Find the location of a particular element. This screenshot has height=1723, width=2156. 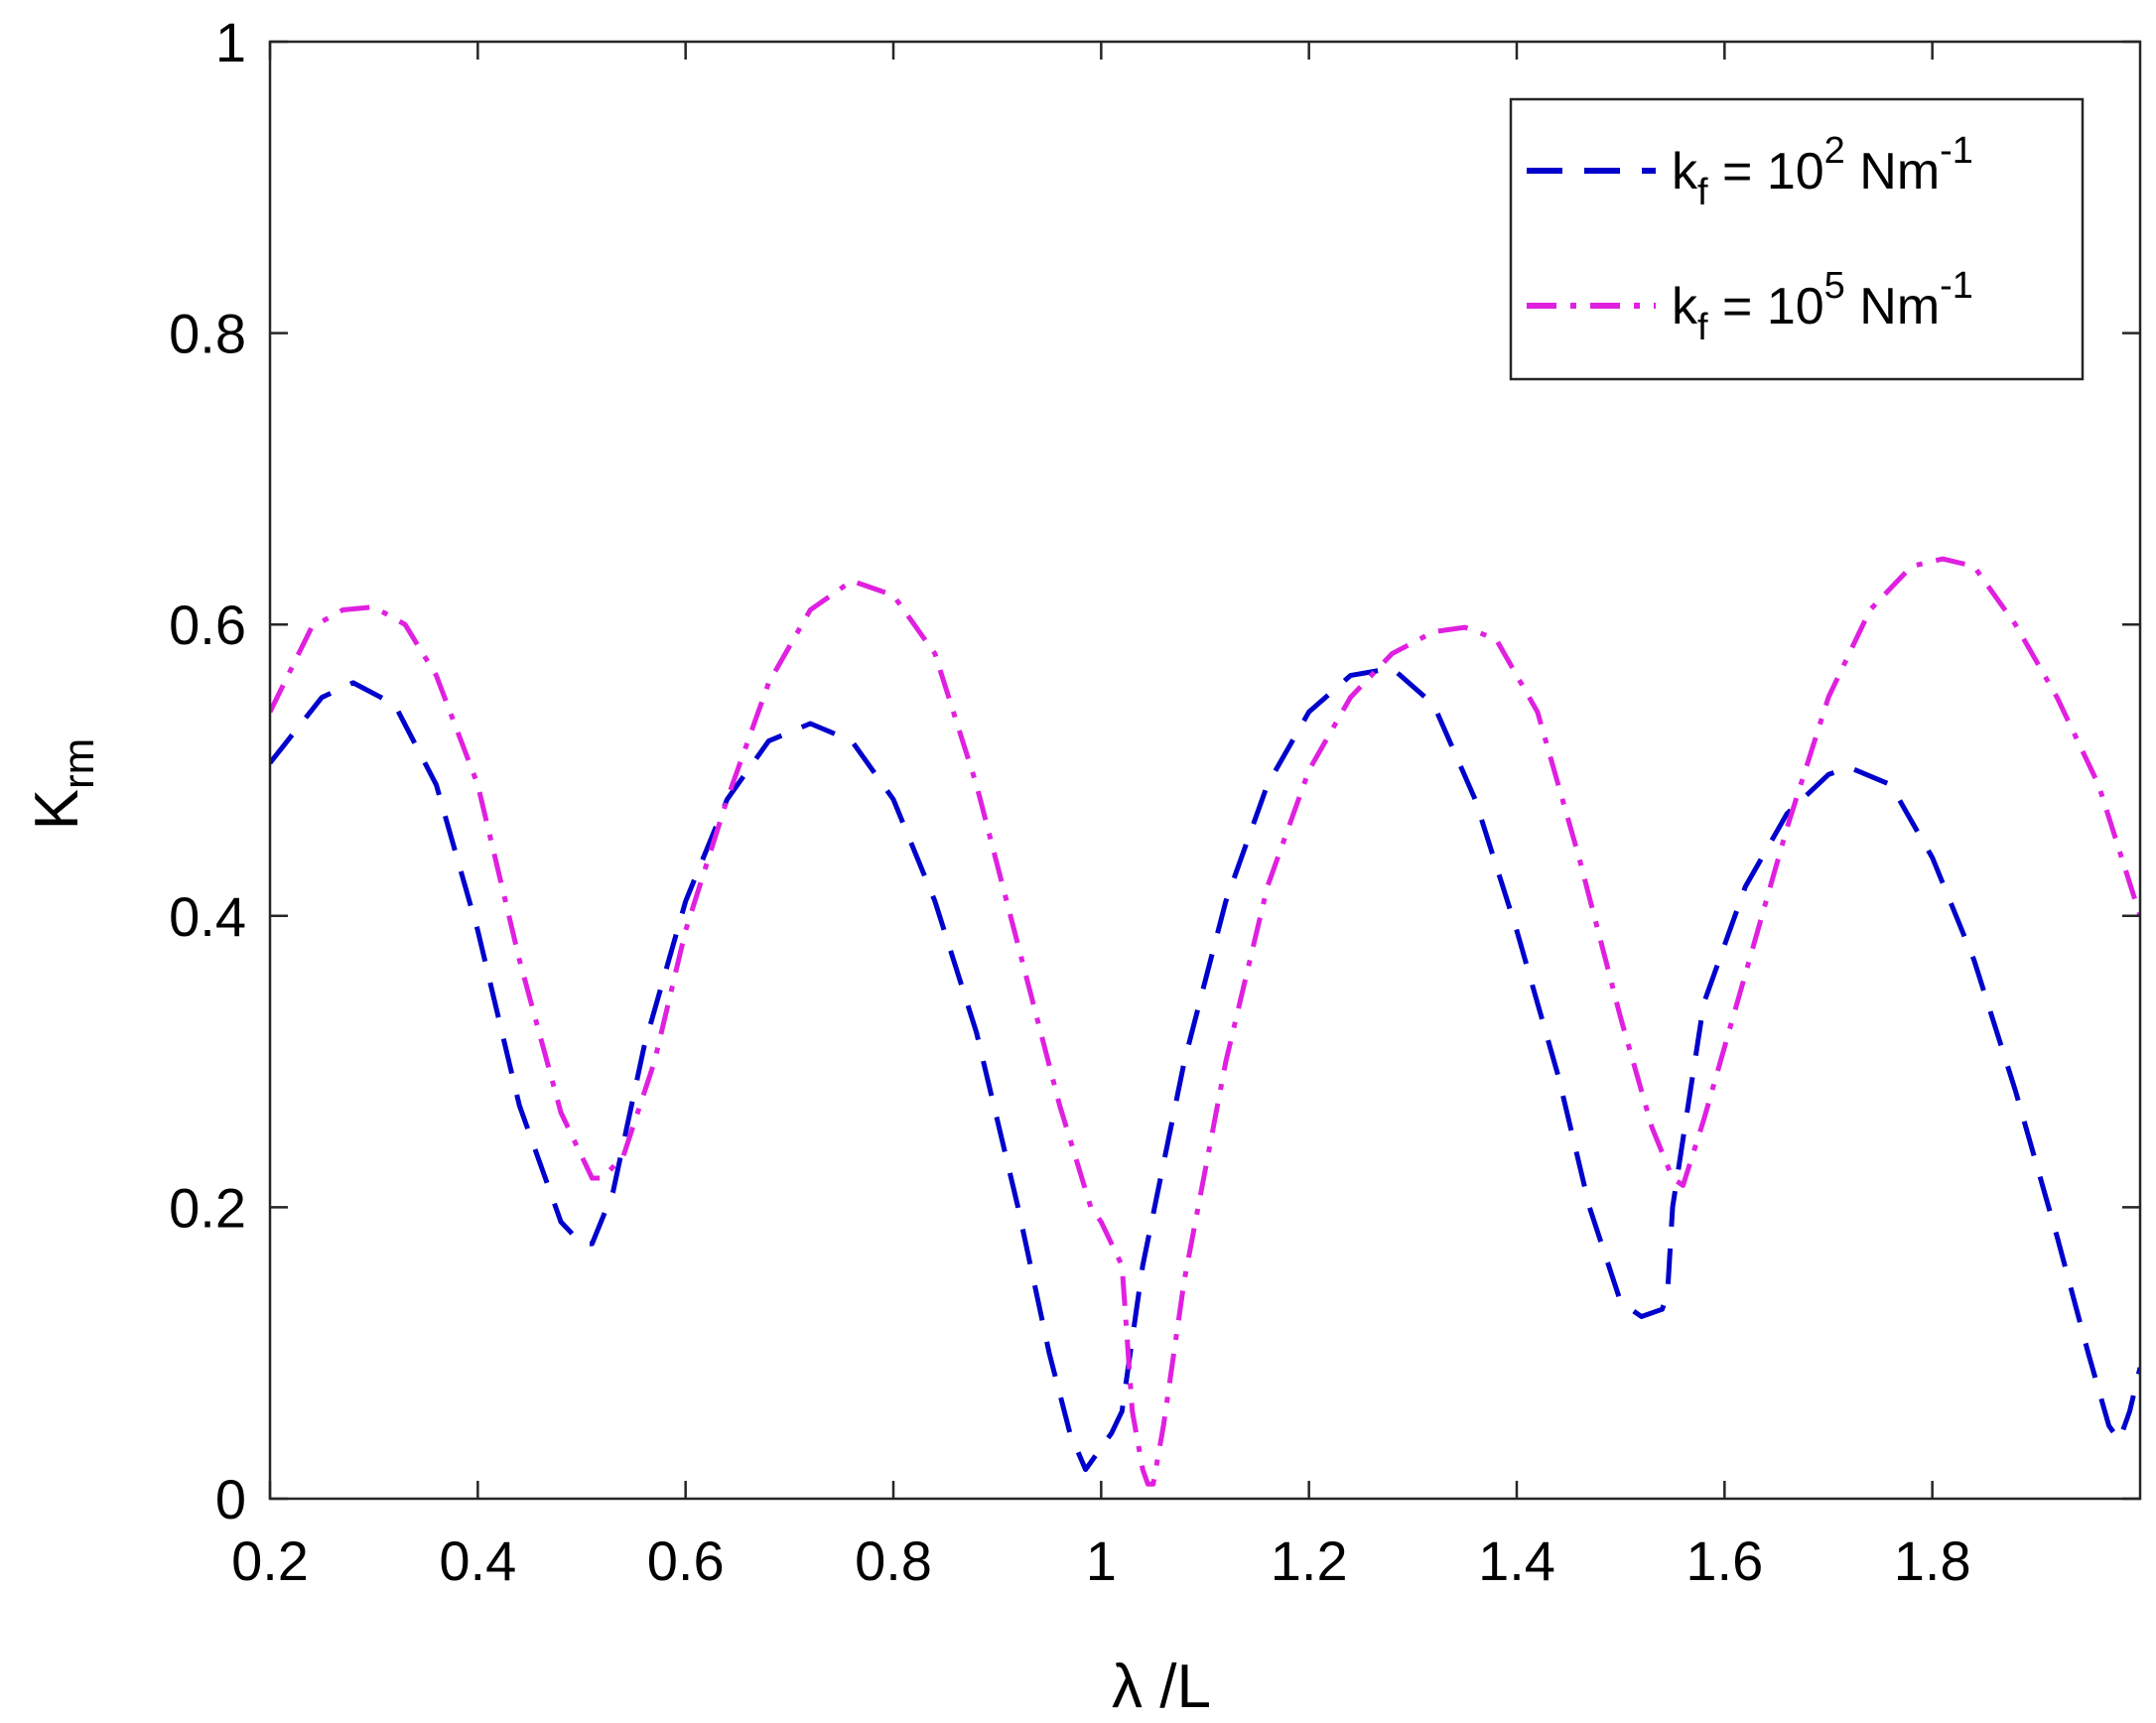

x-tick-label: 0.6 is located at coordinates (686, 1560).